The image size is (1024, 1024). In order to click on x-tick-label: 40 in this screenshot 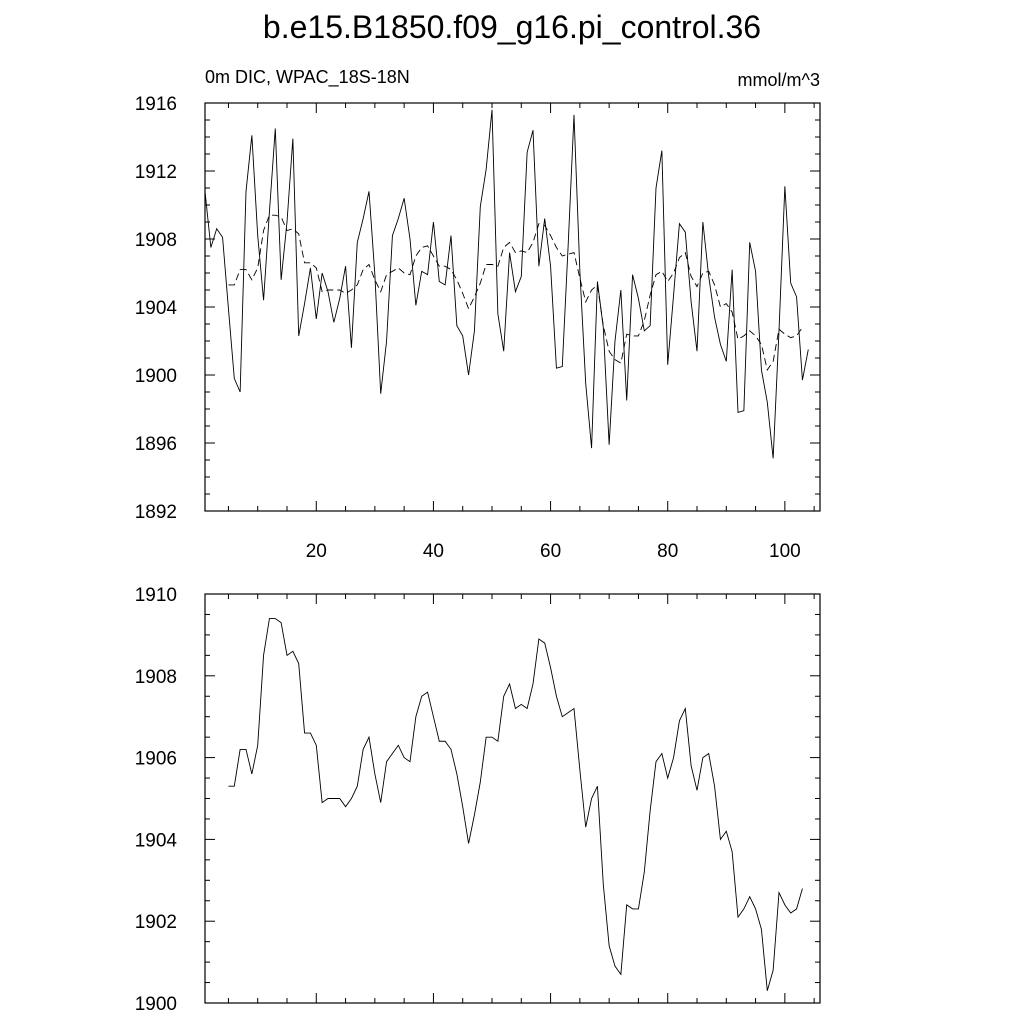, I will do `click(433, 551)`.